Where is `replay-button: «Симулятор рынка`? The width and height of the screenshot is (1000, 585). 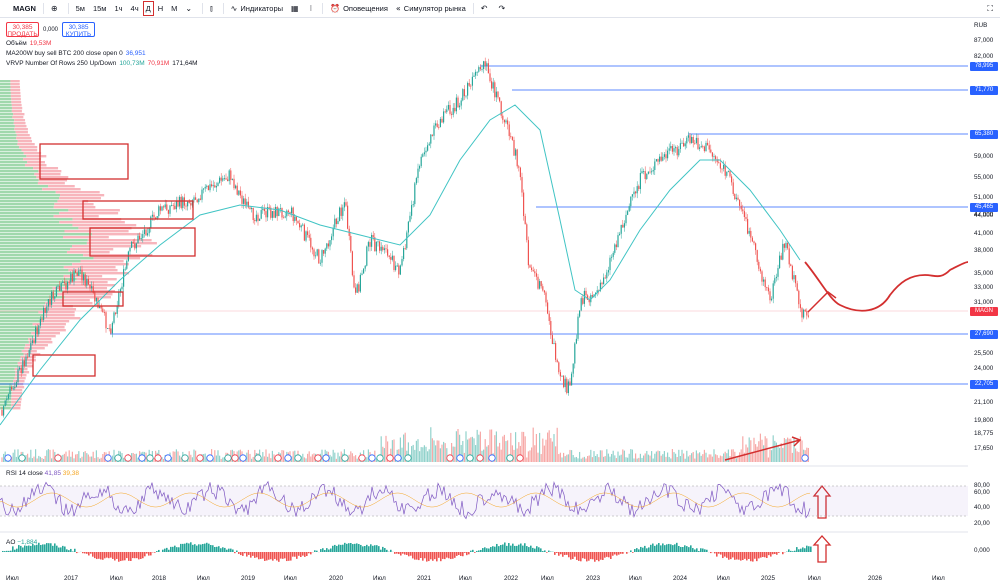 replay-button: «Симулятор рынка is located at coordinates (431, 8).